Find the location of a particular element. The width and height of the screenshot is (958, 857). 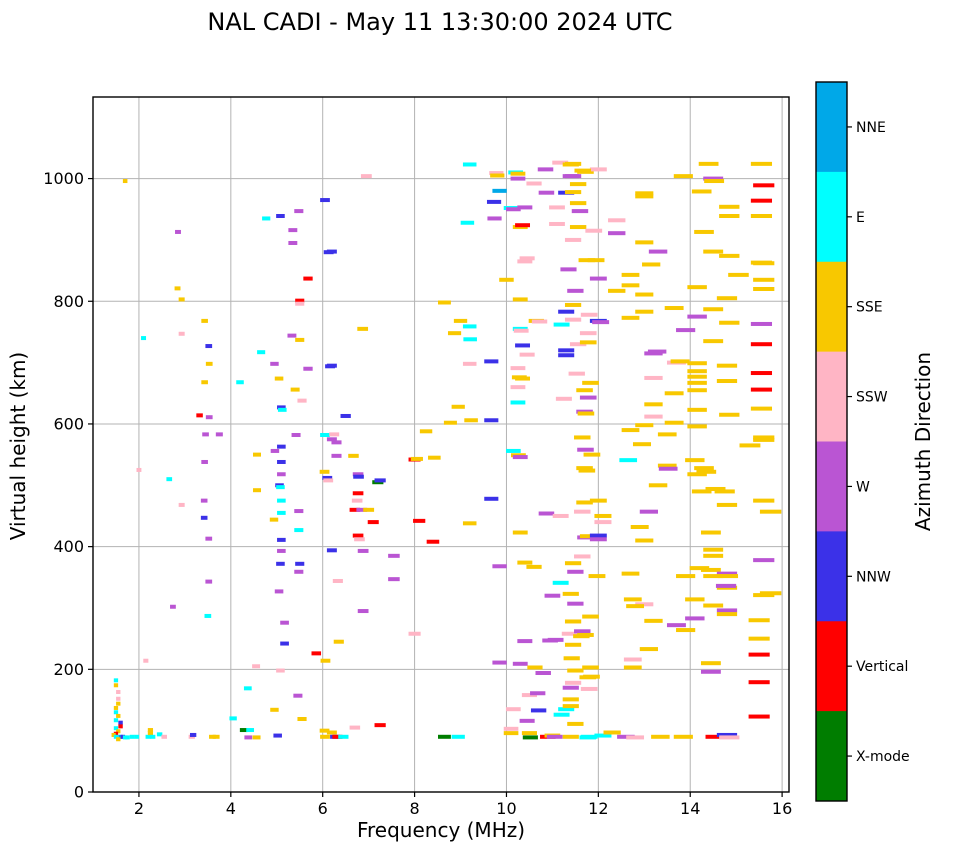

chart-title: NAL CADI - May 11 13:30:00 2024 UTC is located at coordinates (440, 22).